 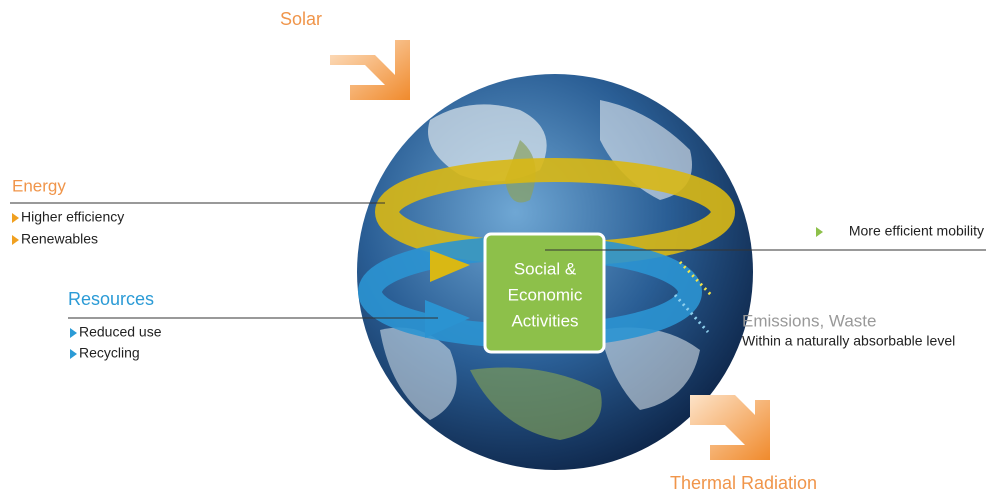 I want to click on emissions-subtitle: Within a naturally absorbable level, so click(x=848, y=341).